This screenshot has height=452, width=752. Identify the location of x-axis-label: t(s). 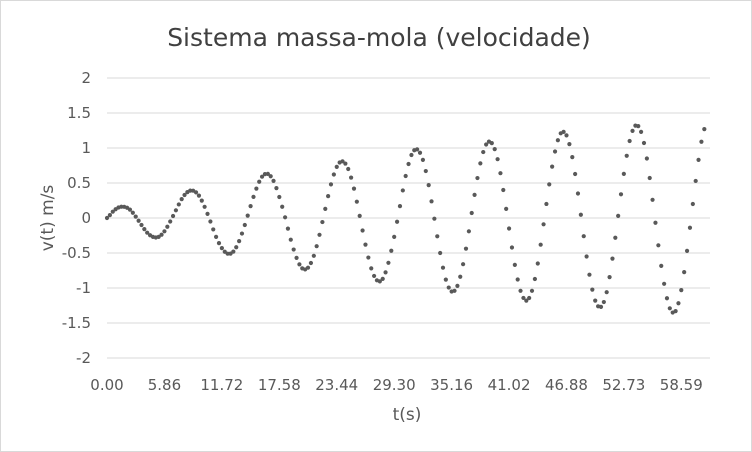
(407, 415).